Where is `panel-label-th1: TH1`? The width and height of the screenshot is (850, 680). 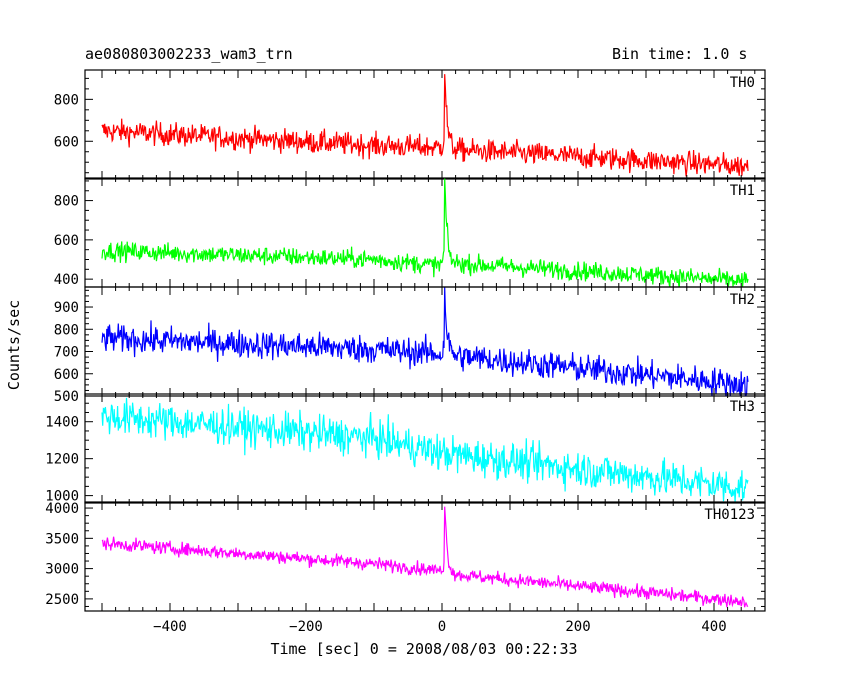 panel-label-th1: TH1 is located at coordinates (742, 191).